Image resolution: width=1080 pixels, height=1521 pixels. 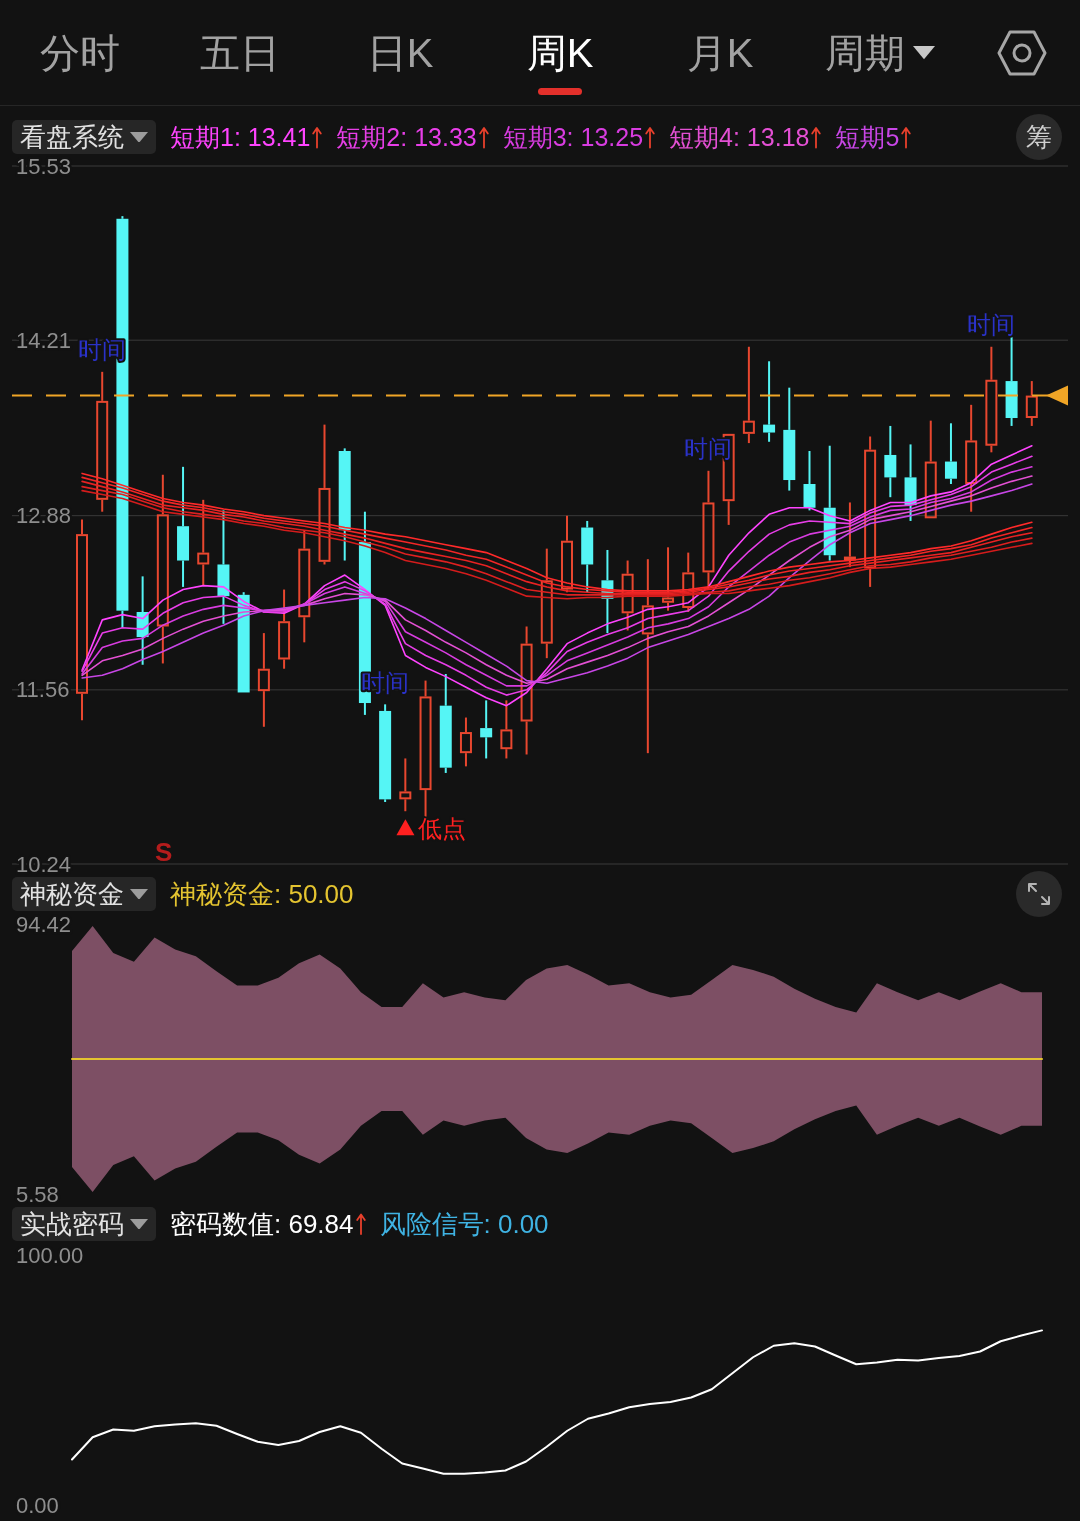 I want to click on text: 周K, so click(x=560, y=53).